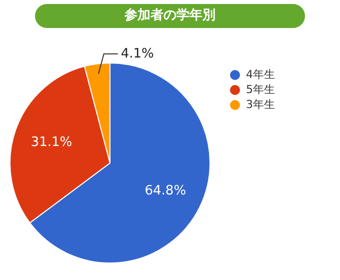  Describe the element at coordinates (260, 104) in the screenshot. I see `legend-label: 3年生` at that location.